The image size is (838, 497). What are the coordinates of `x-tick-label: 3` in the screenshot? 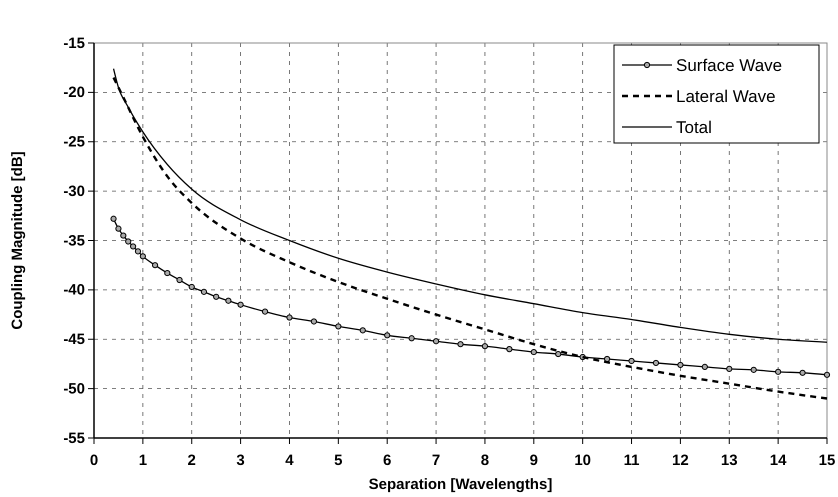 It's located at (240, 460).